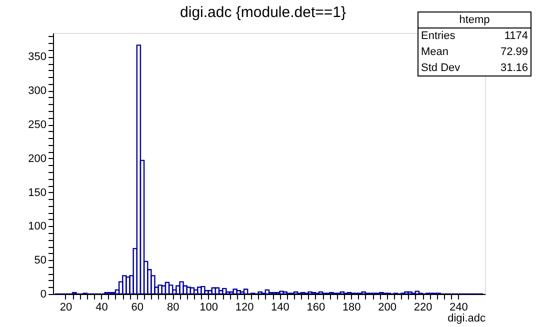  Describe the element at coordinates (37, 125) in the screenshot. I see `y-tick-label: 250` at that location.